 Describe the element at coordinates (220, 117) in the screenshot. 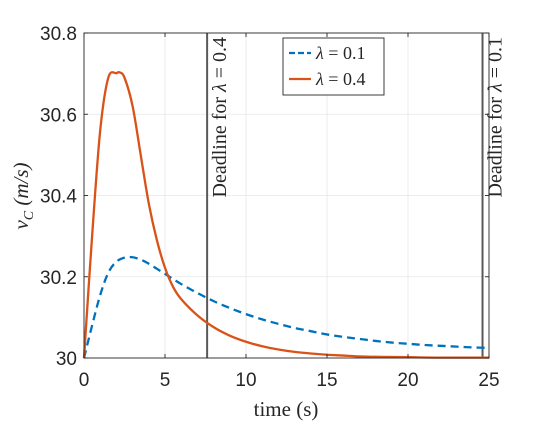

I see `deadline-label-1: Deadline for λ = 0.4` at that location.